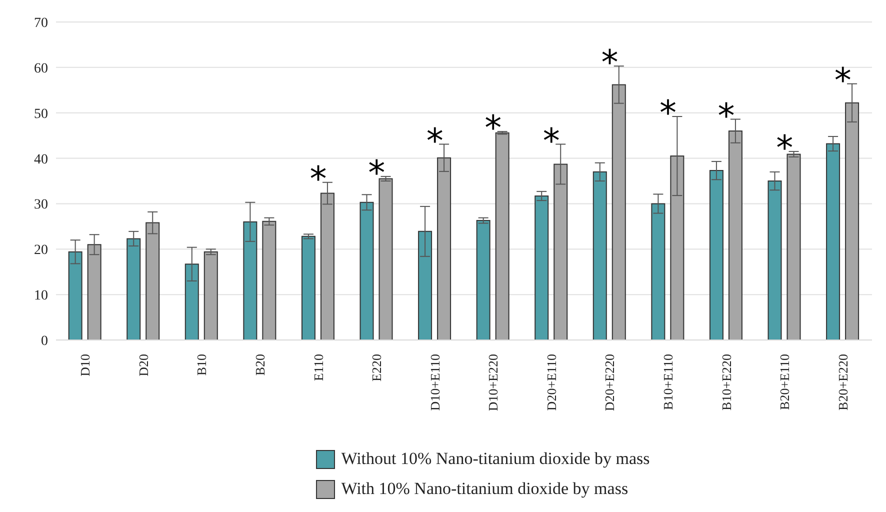  I want to click on x-tick-label: B10+E110, so click(668, 382).